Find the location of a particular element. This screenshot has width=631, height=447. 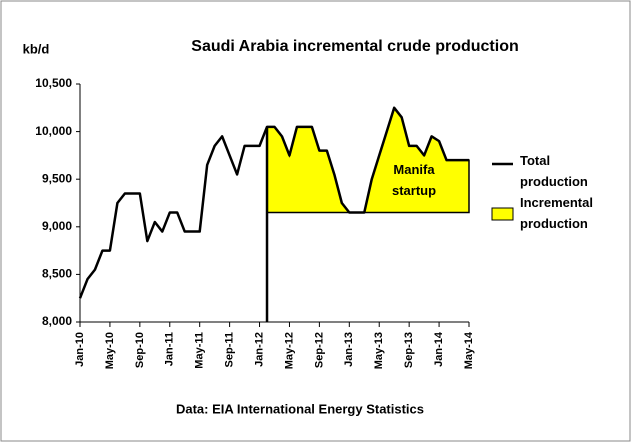

y-tick-label: 8,000 is located at coordinates (57, 321).